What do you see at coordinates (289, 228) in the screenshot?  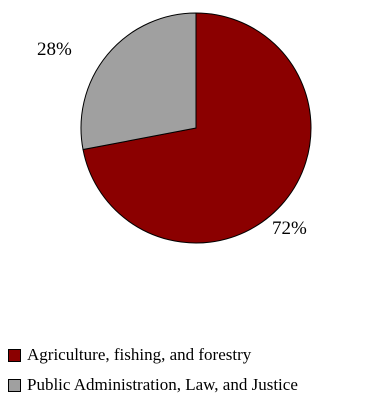 I see `slice-label-agriculture: 72%` at bounding box center [289, 228].